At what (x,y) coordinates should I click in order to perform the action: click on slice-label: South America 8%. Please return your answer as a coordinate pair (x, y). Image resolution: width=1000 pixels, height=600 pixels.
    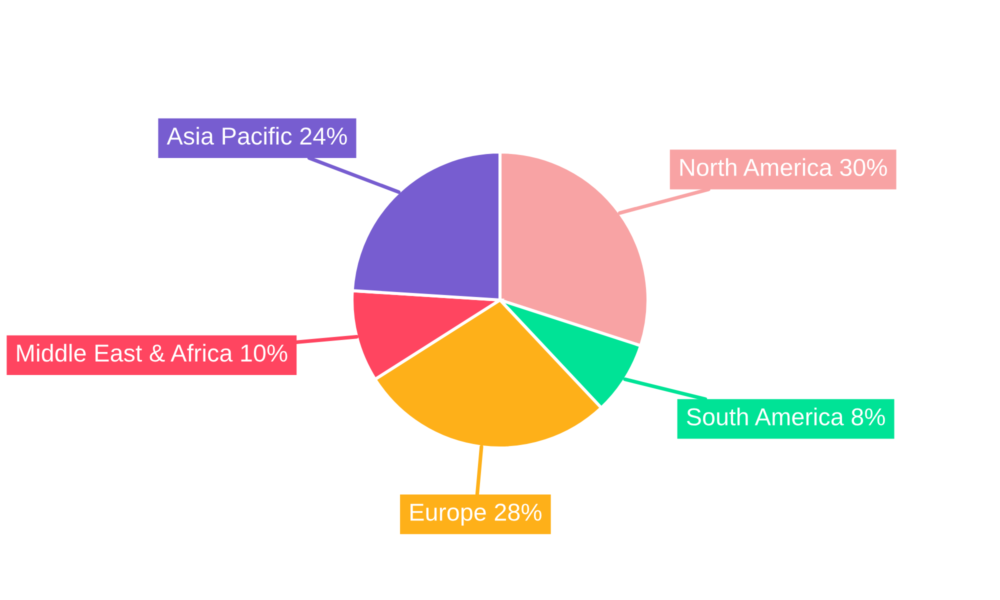
    Looking at the image, I should click on (785, 417).